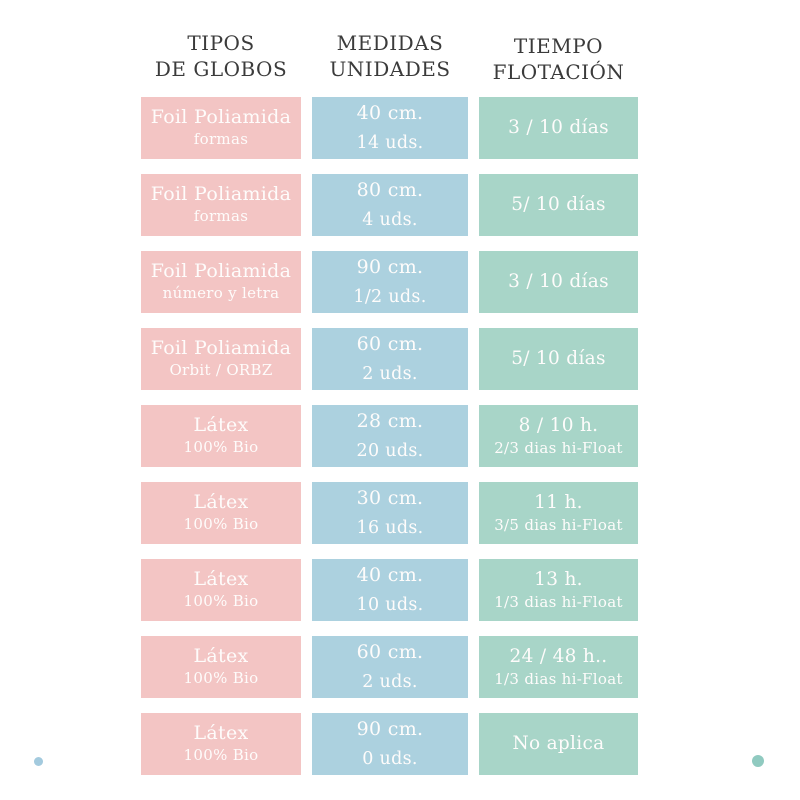 This screenshot has height=800, width=800. What do you see at coordinates (390, 513) in the screenshot?
I see `cell-medida-unidades: 30 cm. 16 uds.` at bounding box center [390, 513].